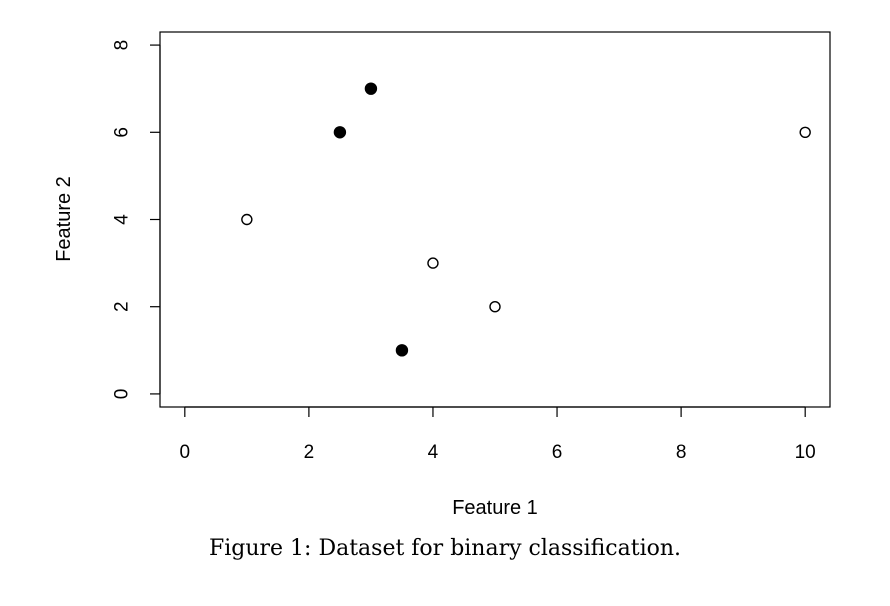 This screenshot has width=890, height=606. I want to click on x-tick-label: 4, so click(433, 452).